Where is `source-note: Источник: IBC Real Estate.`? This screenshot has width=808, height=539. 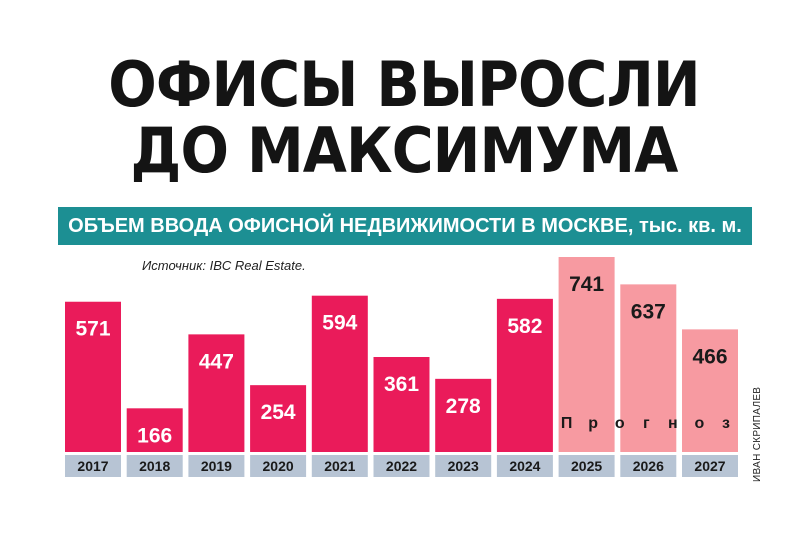
source-note: Источник: IBC Real Estate. is located at coordinates (224, 265).